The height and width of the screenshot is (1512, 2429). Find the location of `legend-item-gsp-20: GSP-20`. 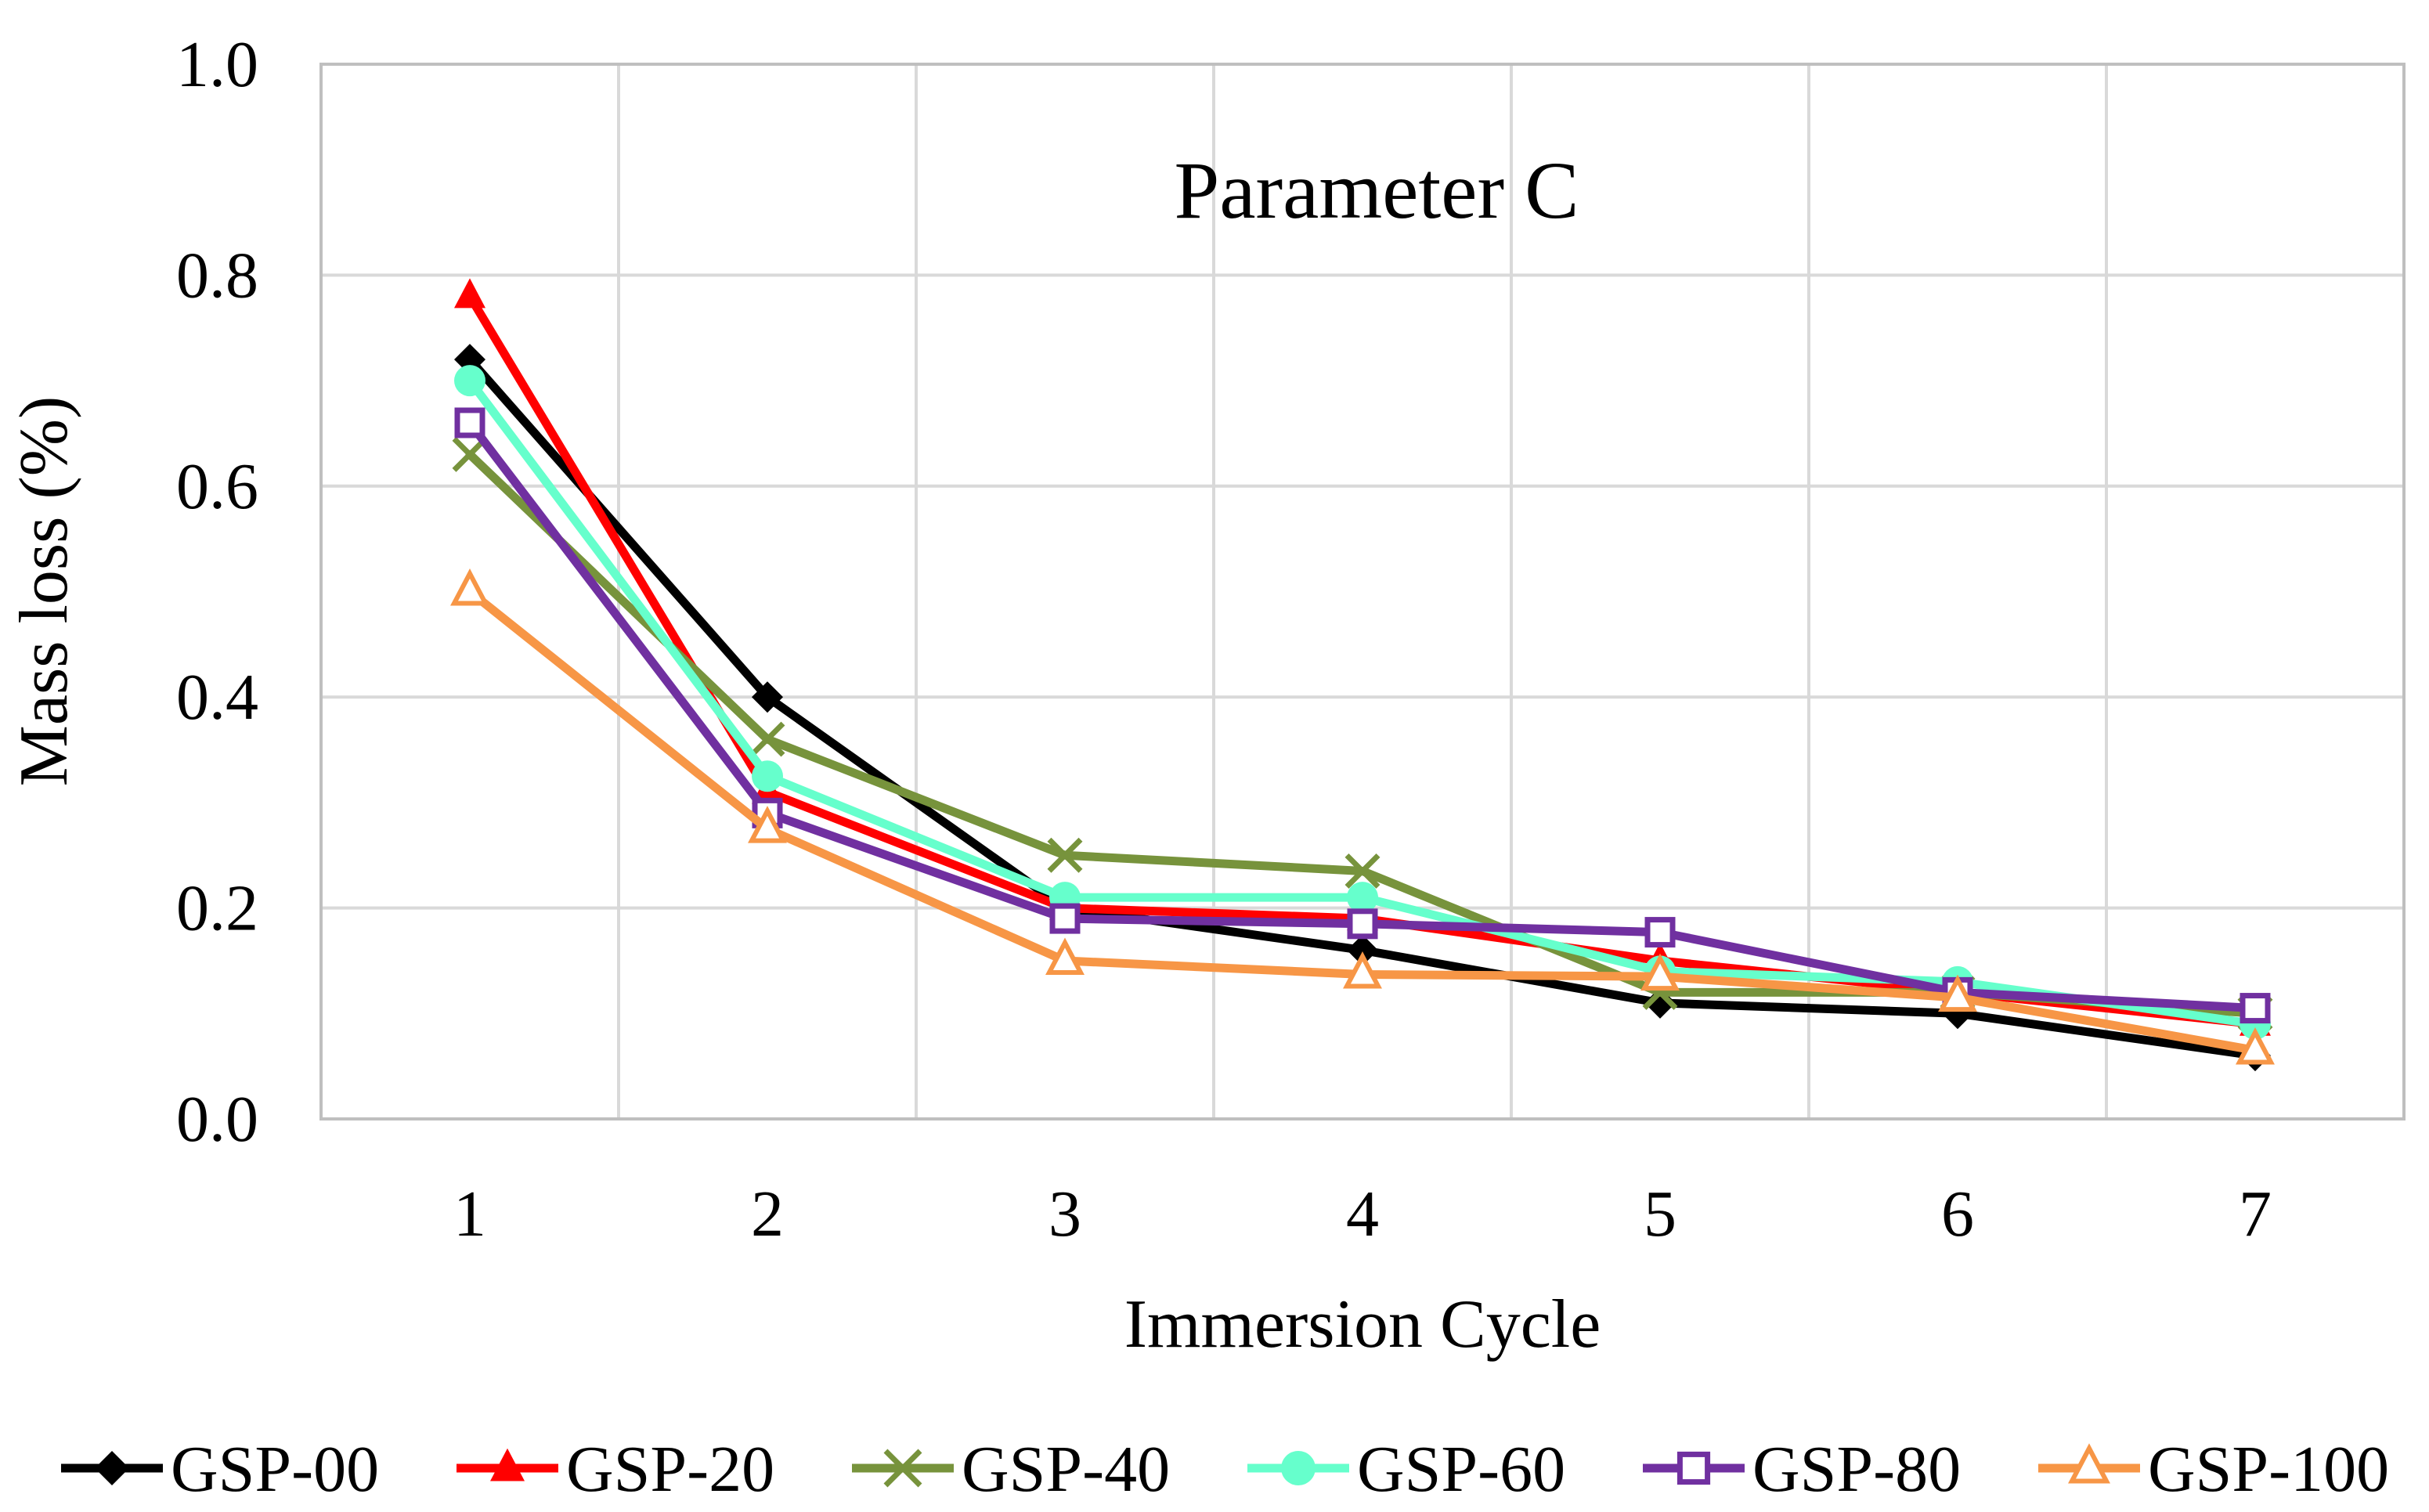

legend-item-gsp-20: GSP-20 is located at coordinates (615, 1469).